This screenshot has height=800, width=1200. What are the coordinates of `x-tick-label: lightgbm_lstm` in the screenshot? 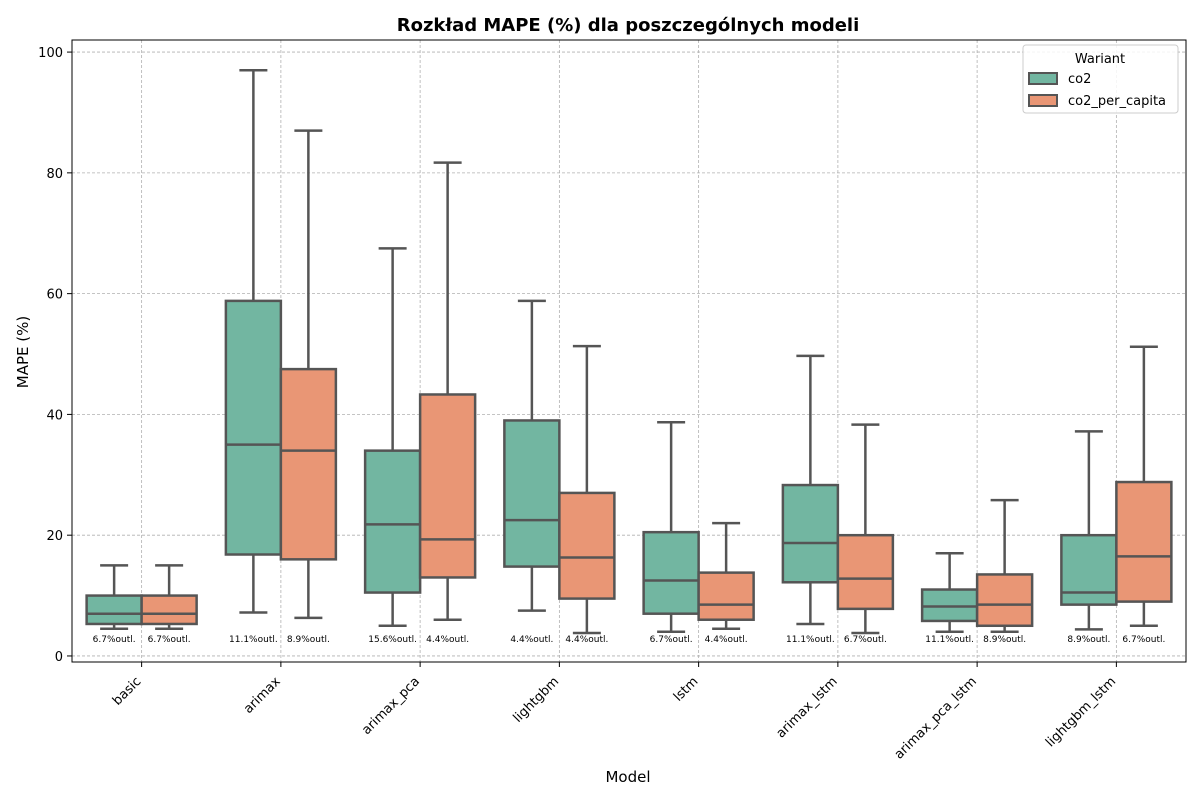 It's located at (1081, 712).